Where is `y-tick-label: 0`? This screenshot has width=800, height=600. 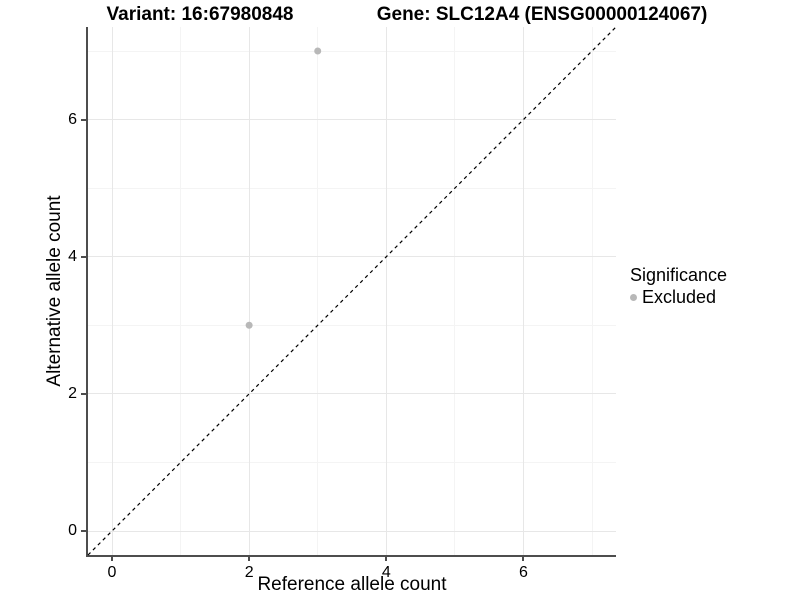 y-tick-label: 0 is located at coordinates (72, 530).